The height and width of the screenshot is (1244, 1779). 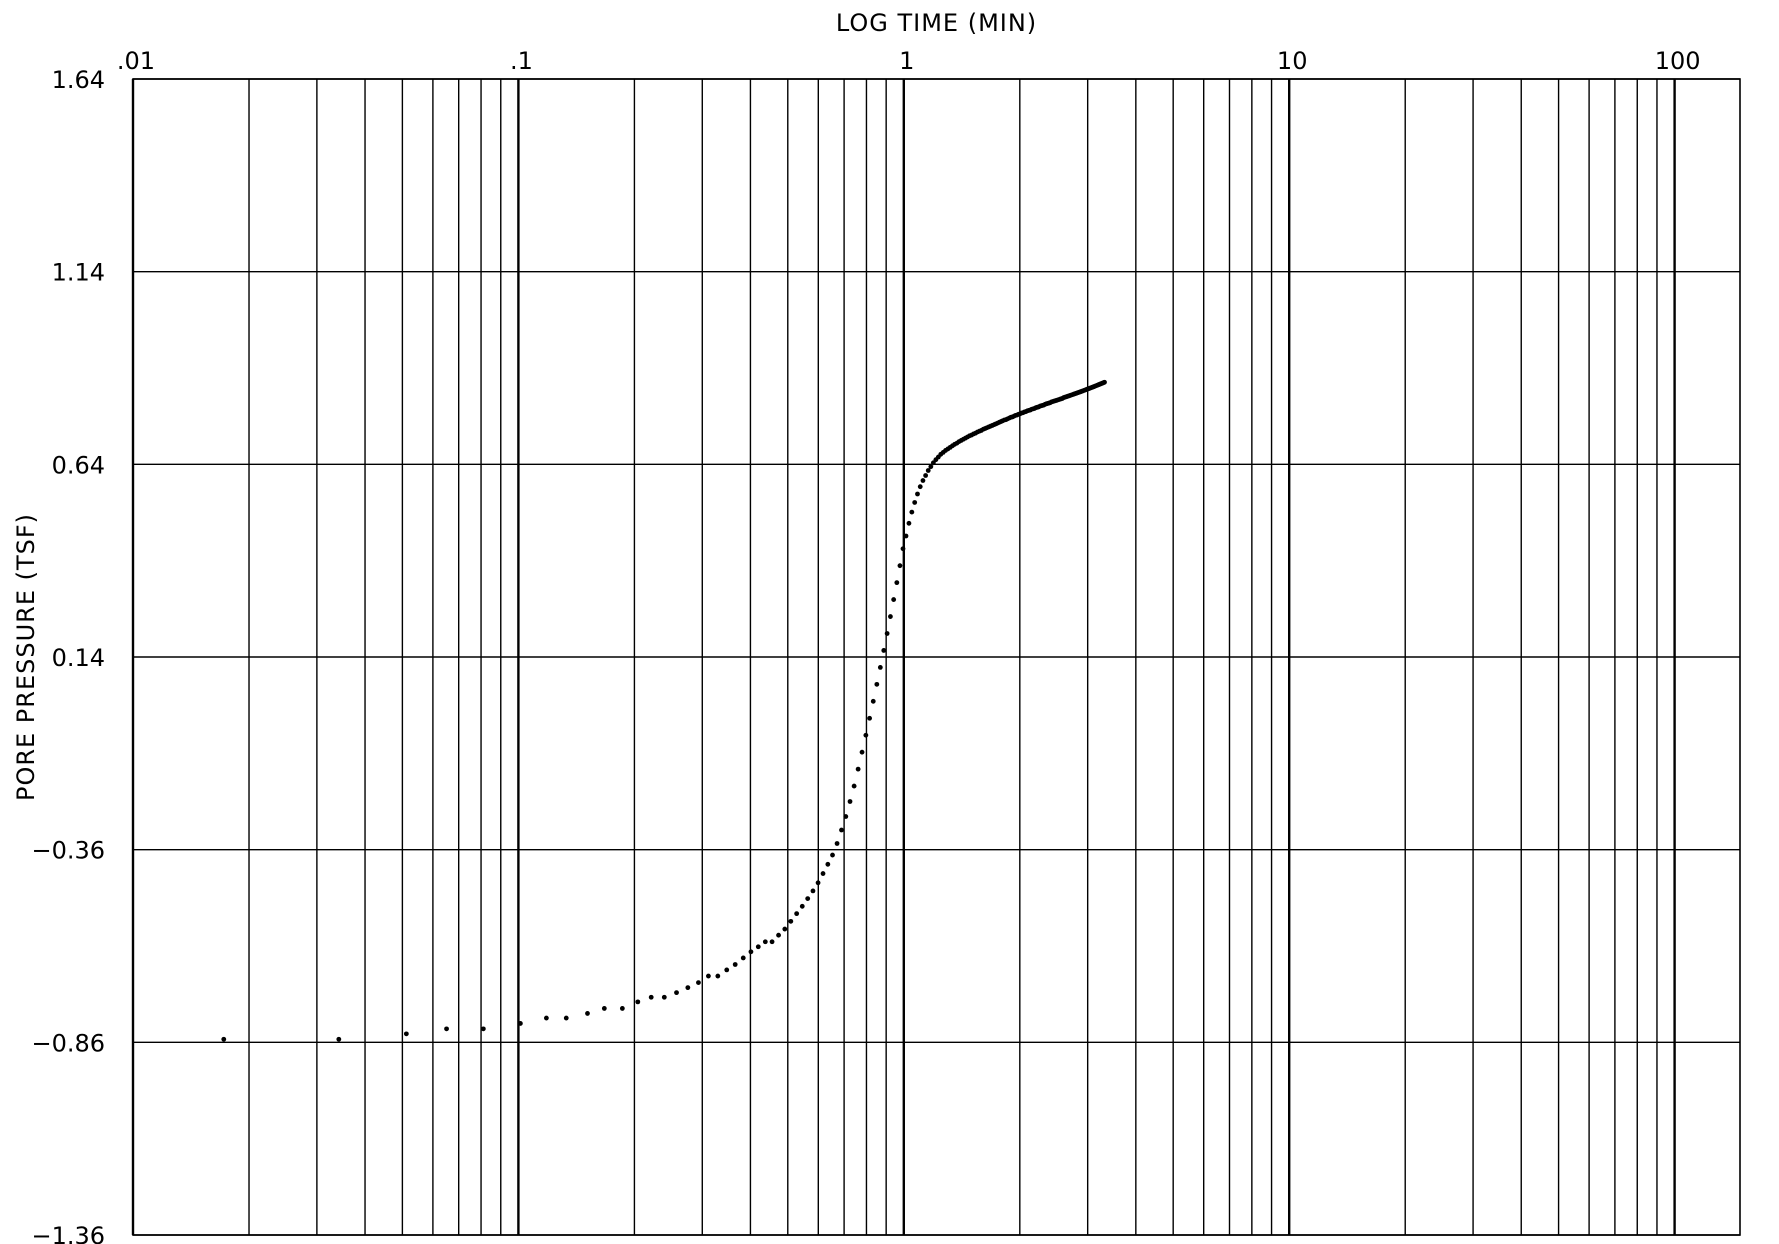 What do you see at coordinates (78, 658) in the screenshot?
I see `y-tick-label: 0.14` at bounding box center [78, 658].